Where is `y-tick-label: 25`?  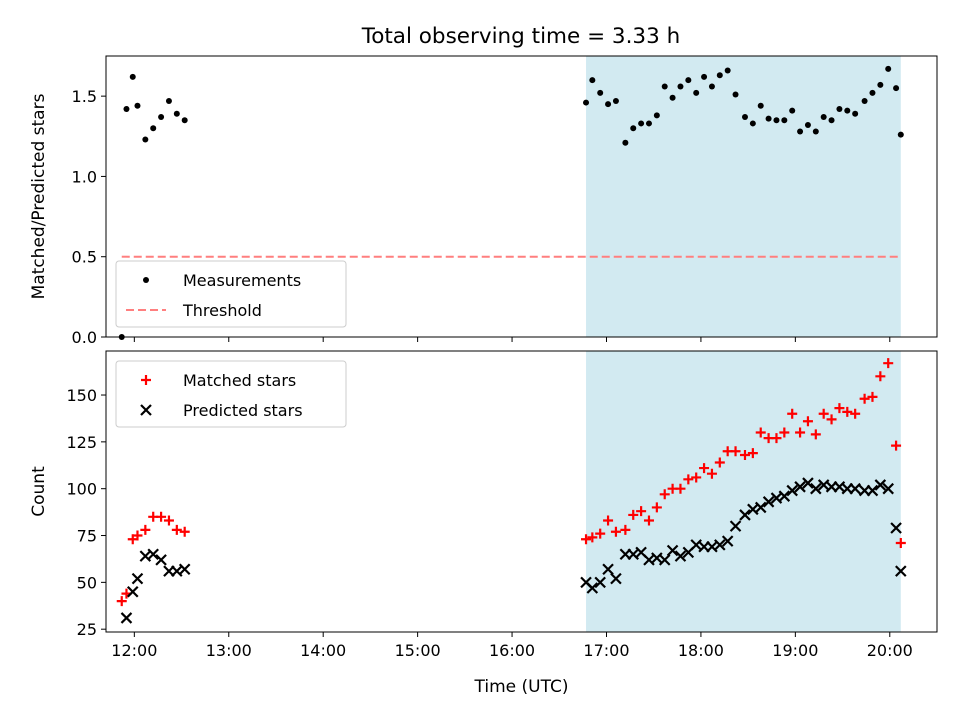
y-tick-label: 25 is located at coordinates (87, 629).